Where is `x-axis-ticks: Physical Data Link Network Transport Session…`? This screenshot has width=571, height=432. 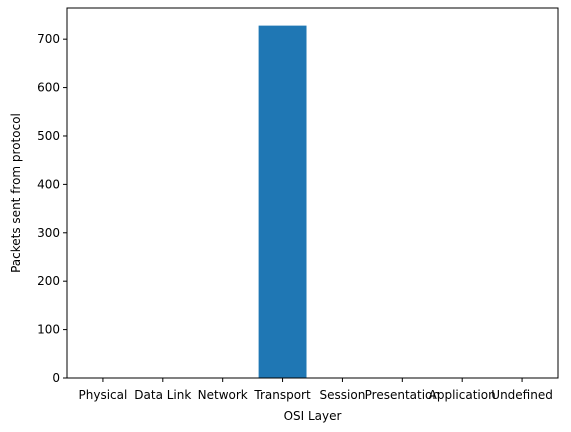 x-axis-ticks: Physical Data Link Network Transport Session… is located at coordinates (316, 390).